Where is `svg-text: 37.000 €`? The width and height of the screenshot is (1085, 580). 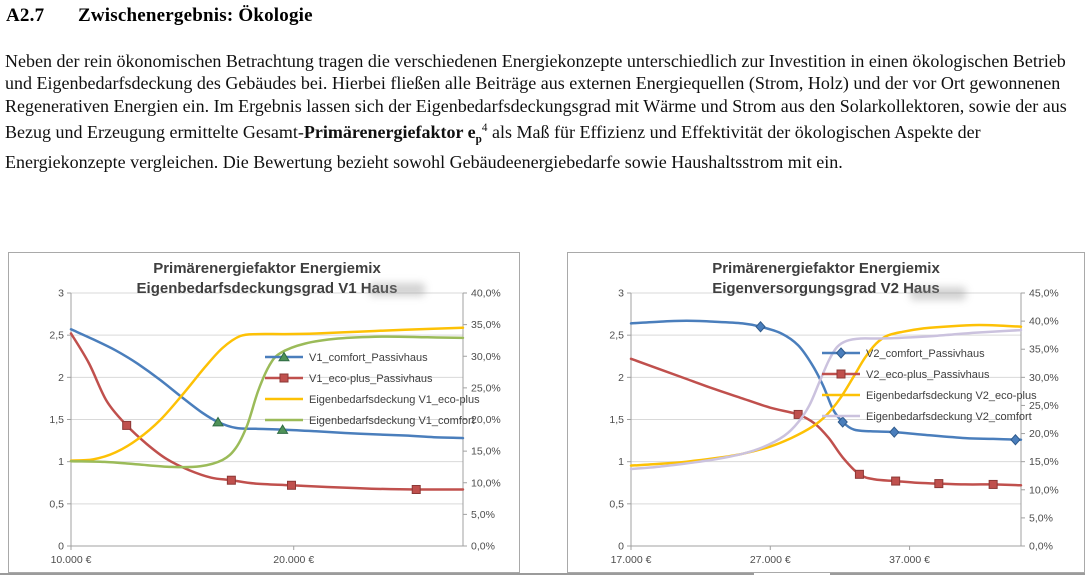
svg-text: 37.000 € is located at coordinates (909, 560).